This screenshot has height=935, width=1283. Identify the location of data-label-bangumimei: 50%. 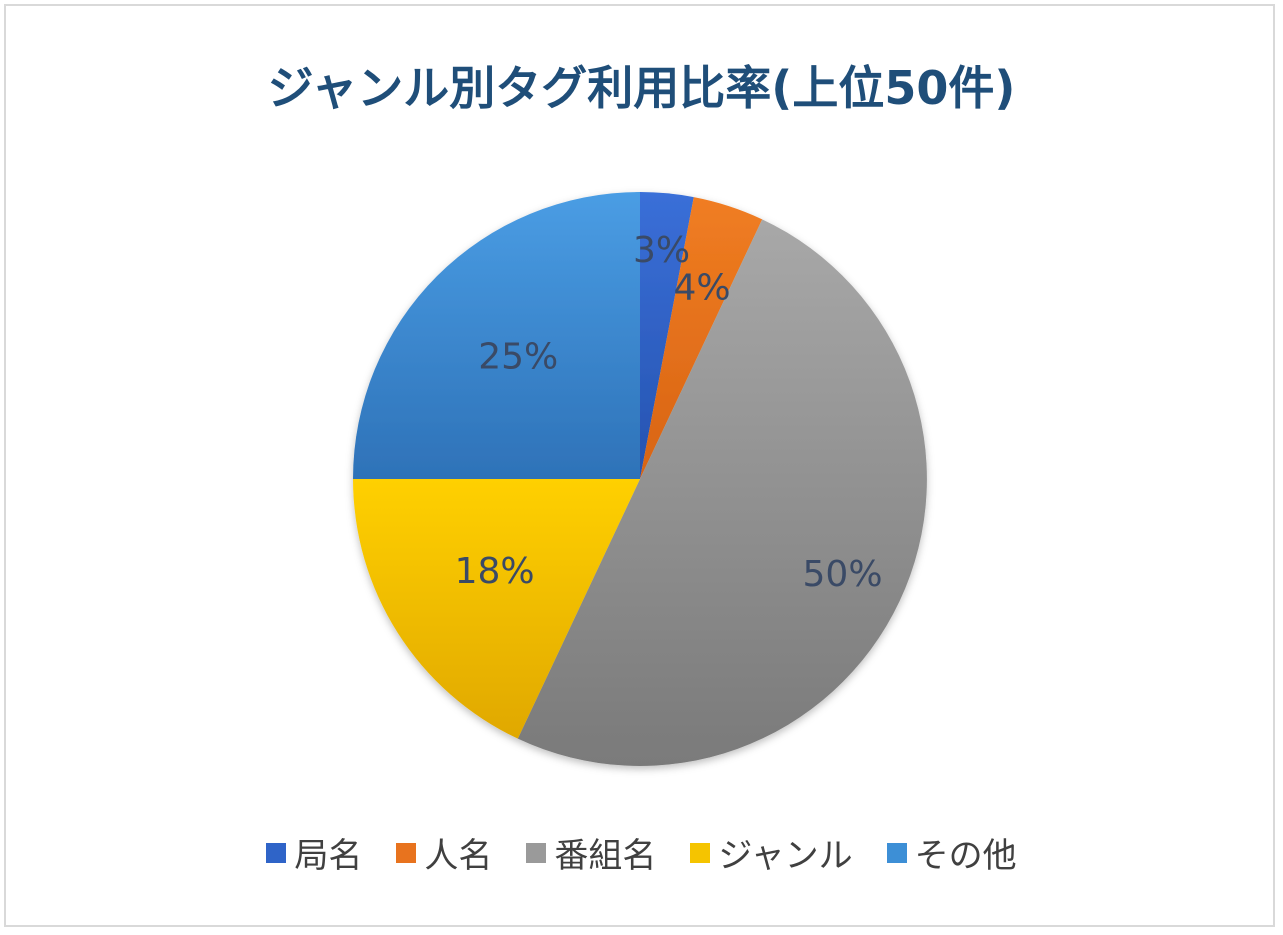
(843, 574).